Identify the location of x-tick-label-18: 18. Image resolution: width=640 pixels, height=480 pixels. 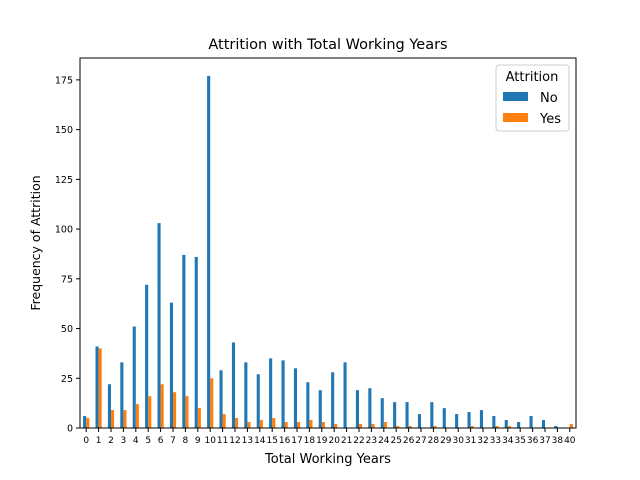
(310, 441).